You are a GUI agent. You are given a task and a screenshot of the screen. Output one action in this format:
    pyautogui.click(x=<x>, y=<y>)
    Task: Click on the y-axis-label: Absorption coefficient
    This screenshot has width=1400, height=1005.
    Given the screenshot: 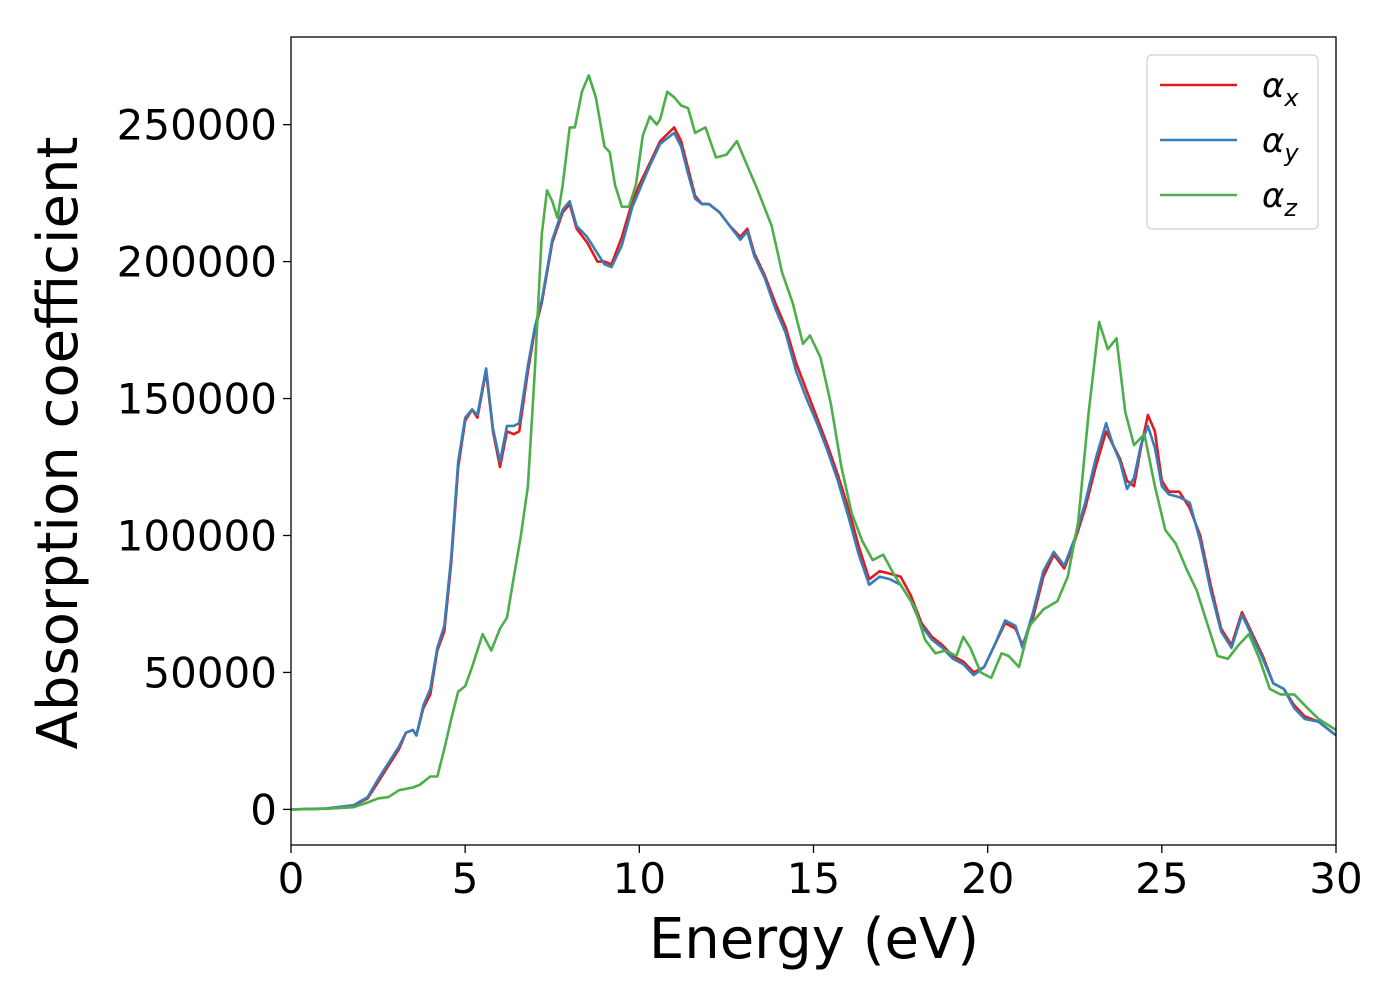 What is the action you would take?
    pyautogui.click(x=58, y=443)
    